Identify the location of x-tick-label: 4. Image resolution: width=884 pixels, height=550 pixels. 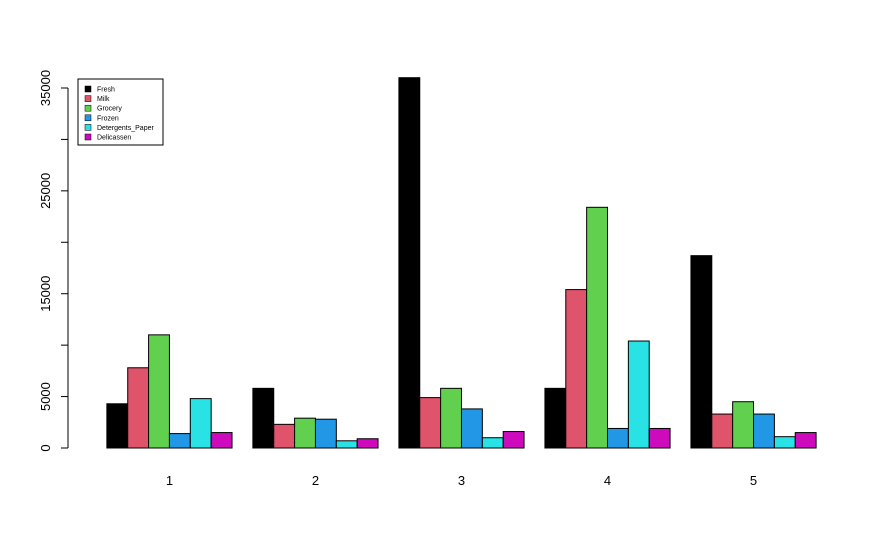
(607, 480).